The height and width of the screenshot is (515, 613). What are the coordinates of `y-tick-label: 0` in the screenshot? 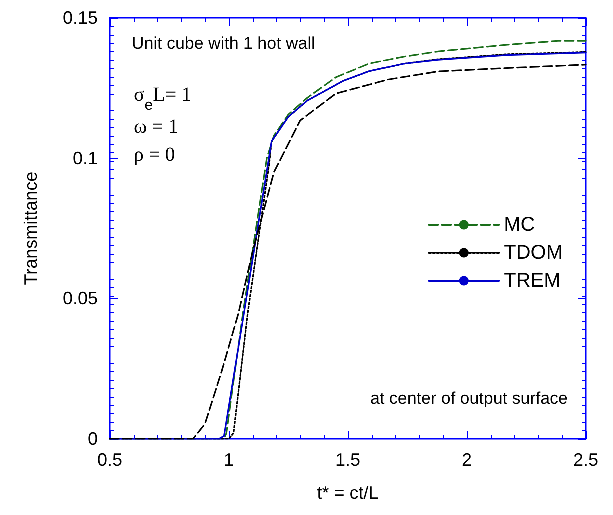 It's located at (93, 439).